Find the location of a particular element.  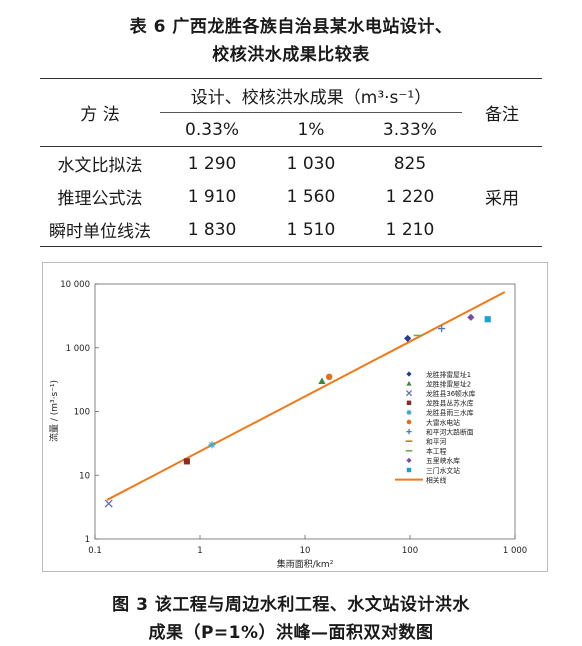

row-value: 1 030 is located at coordinates (311, 163).